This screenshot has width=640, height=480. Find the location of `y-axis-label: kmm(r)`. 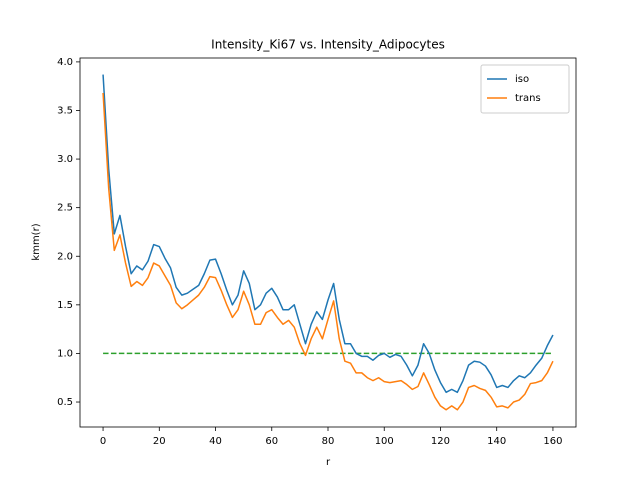

y-axis-label: kmm(r) is located at coordinates (36, 241).